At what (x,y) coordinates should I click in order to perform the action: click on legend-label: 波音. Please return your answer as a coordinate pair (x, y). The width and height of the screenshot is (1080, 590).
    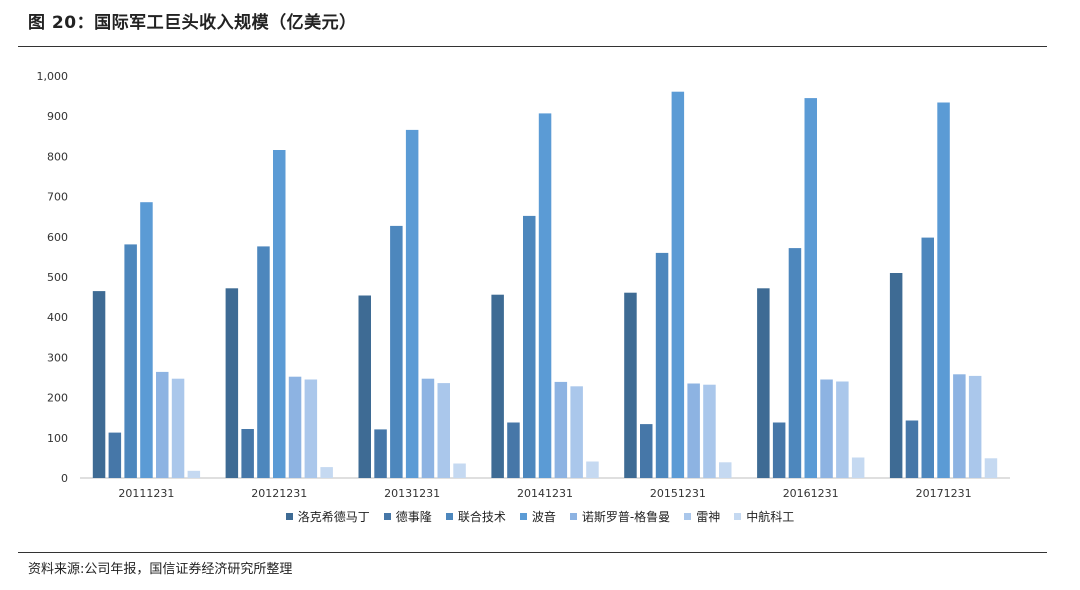
    Looking at the image, I should click on (543, 517).